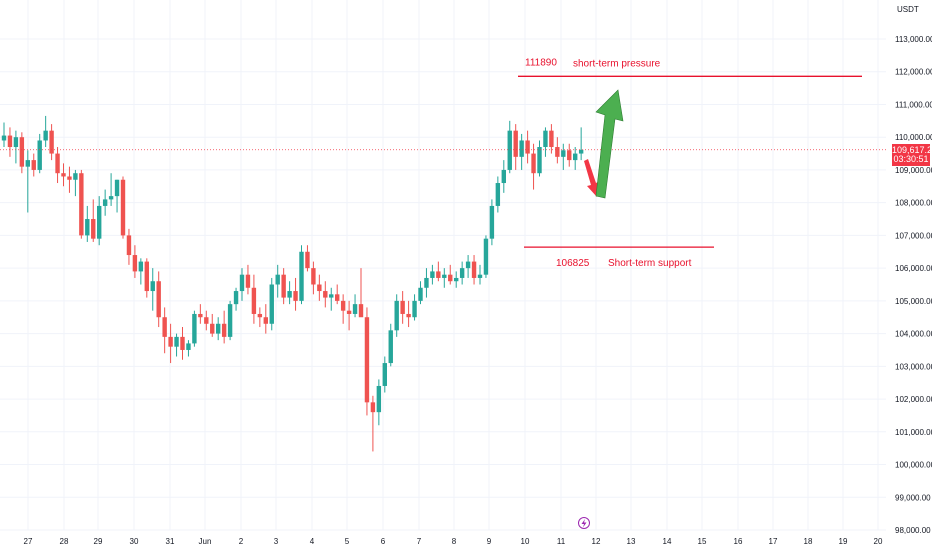 Image resolution: width=932 pixels, height=555 pixels. What do you see at coordinates (609, 144) in the screenshot?
I see `up-arrow-icon` at bounding box center [609, 144].